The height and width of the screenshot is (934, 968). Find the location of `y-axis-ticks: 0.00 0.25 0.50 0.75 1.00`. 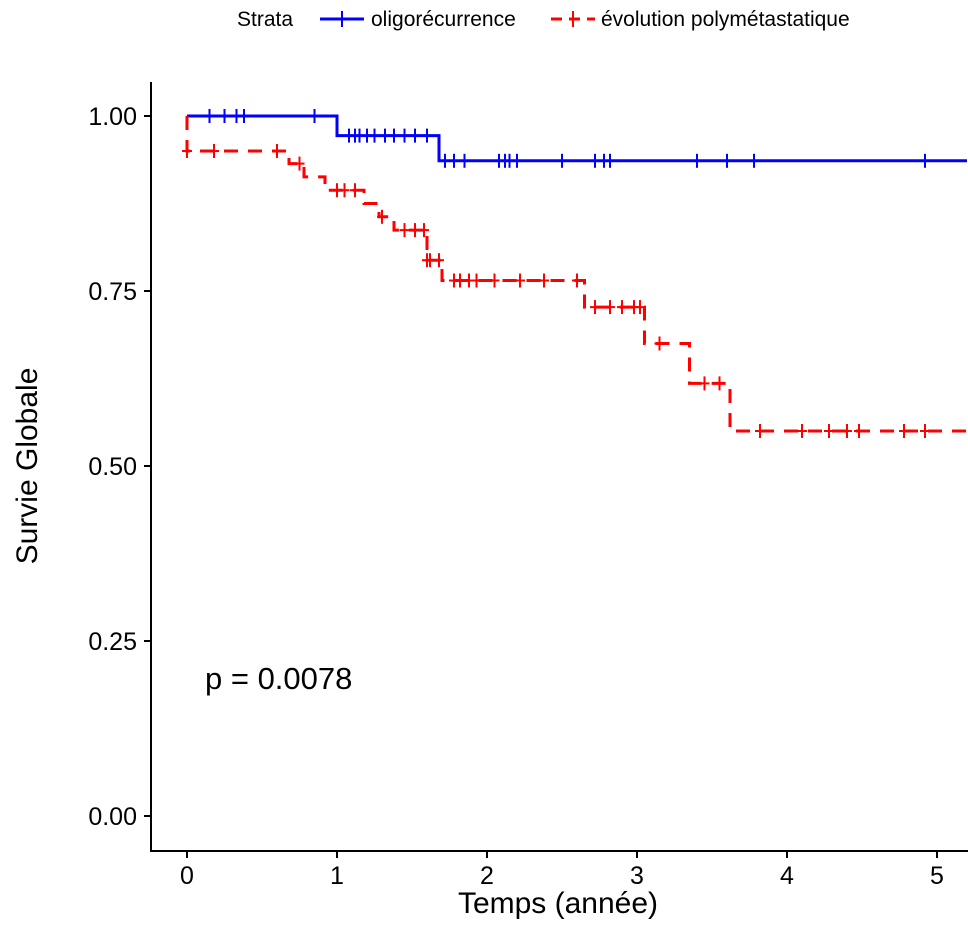

y-axis-ticks: 0.00 0.25 0.50 0.75 1.00 is located at coordinates (119, 467).